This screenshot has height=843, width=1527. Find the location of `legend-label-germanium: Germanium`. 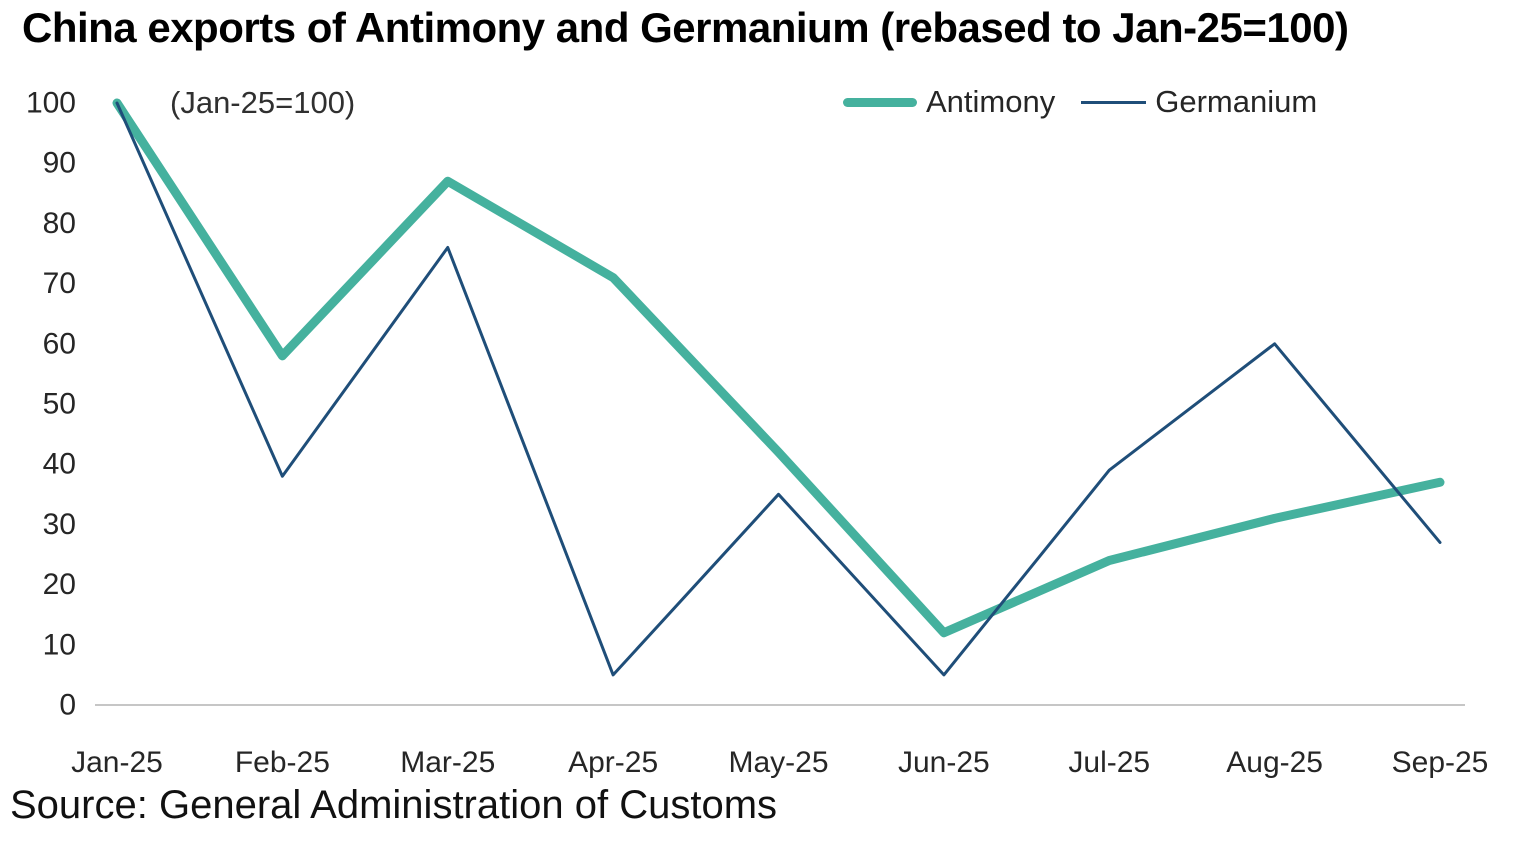

legend-label-germanium: Germanium is located at coordinates (1236, 101).